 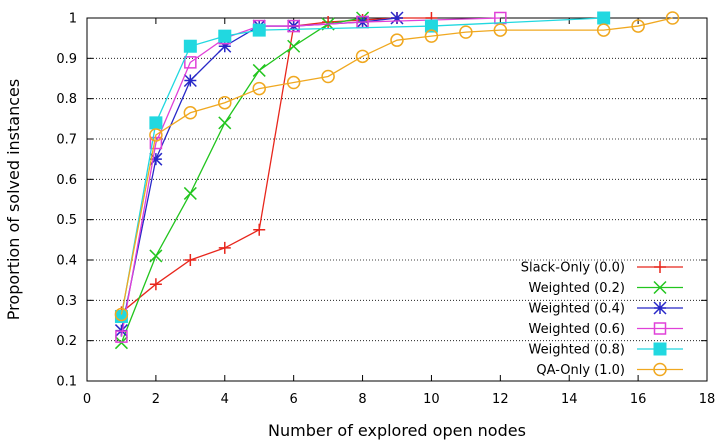 I want to click on x-tick-label: 14, so click(x=569, y=399).